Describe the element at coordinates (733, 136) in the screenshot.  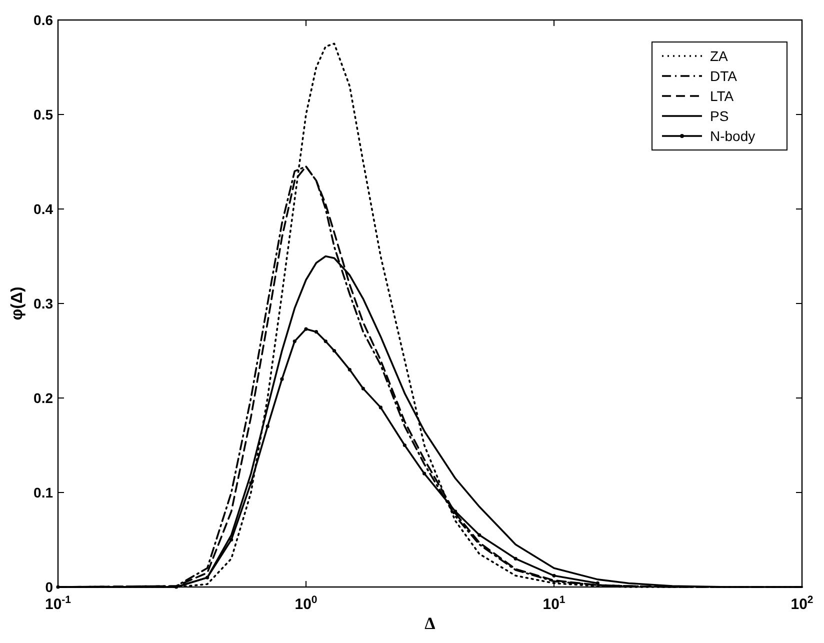
I see `legend-label: N-body` at that location.